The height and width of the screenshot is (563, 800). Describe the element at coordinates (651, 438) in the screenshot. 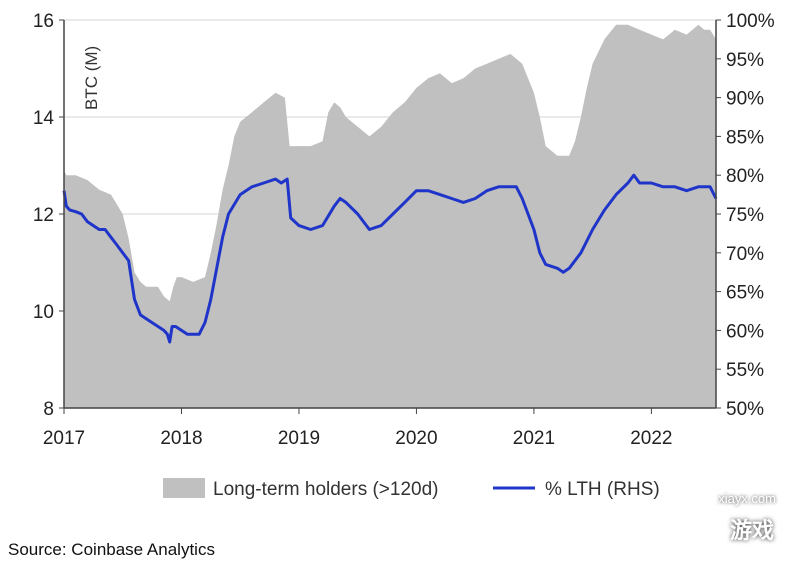

I see `x-tick-label: 2022` at that location.